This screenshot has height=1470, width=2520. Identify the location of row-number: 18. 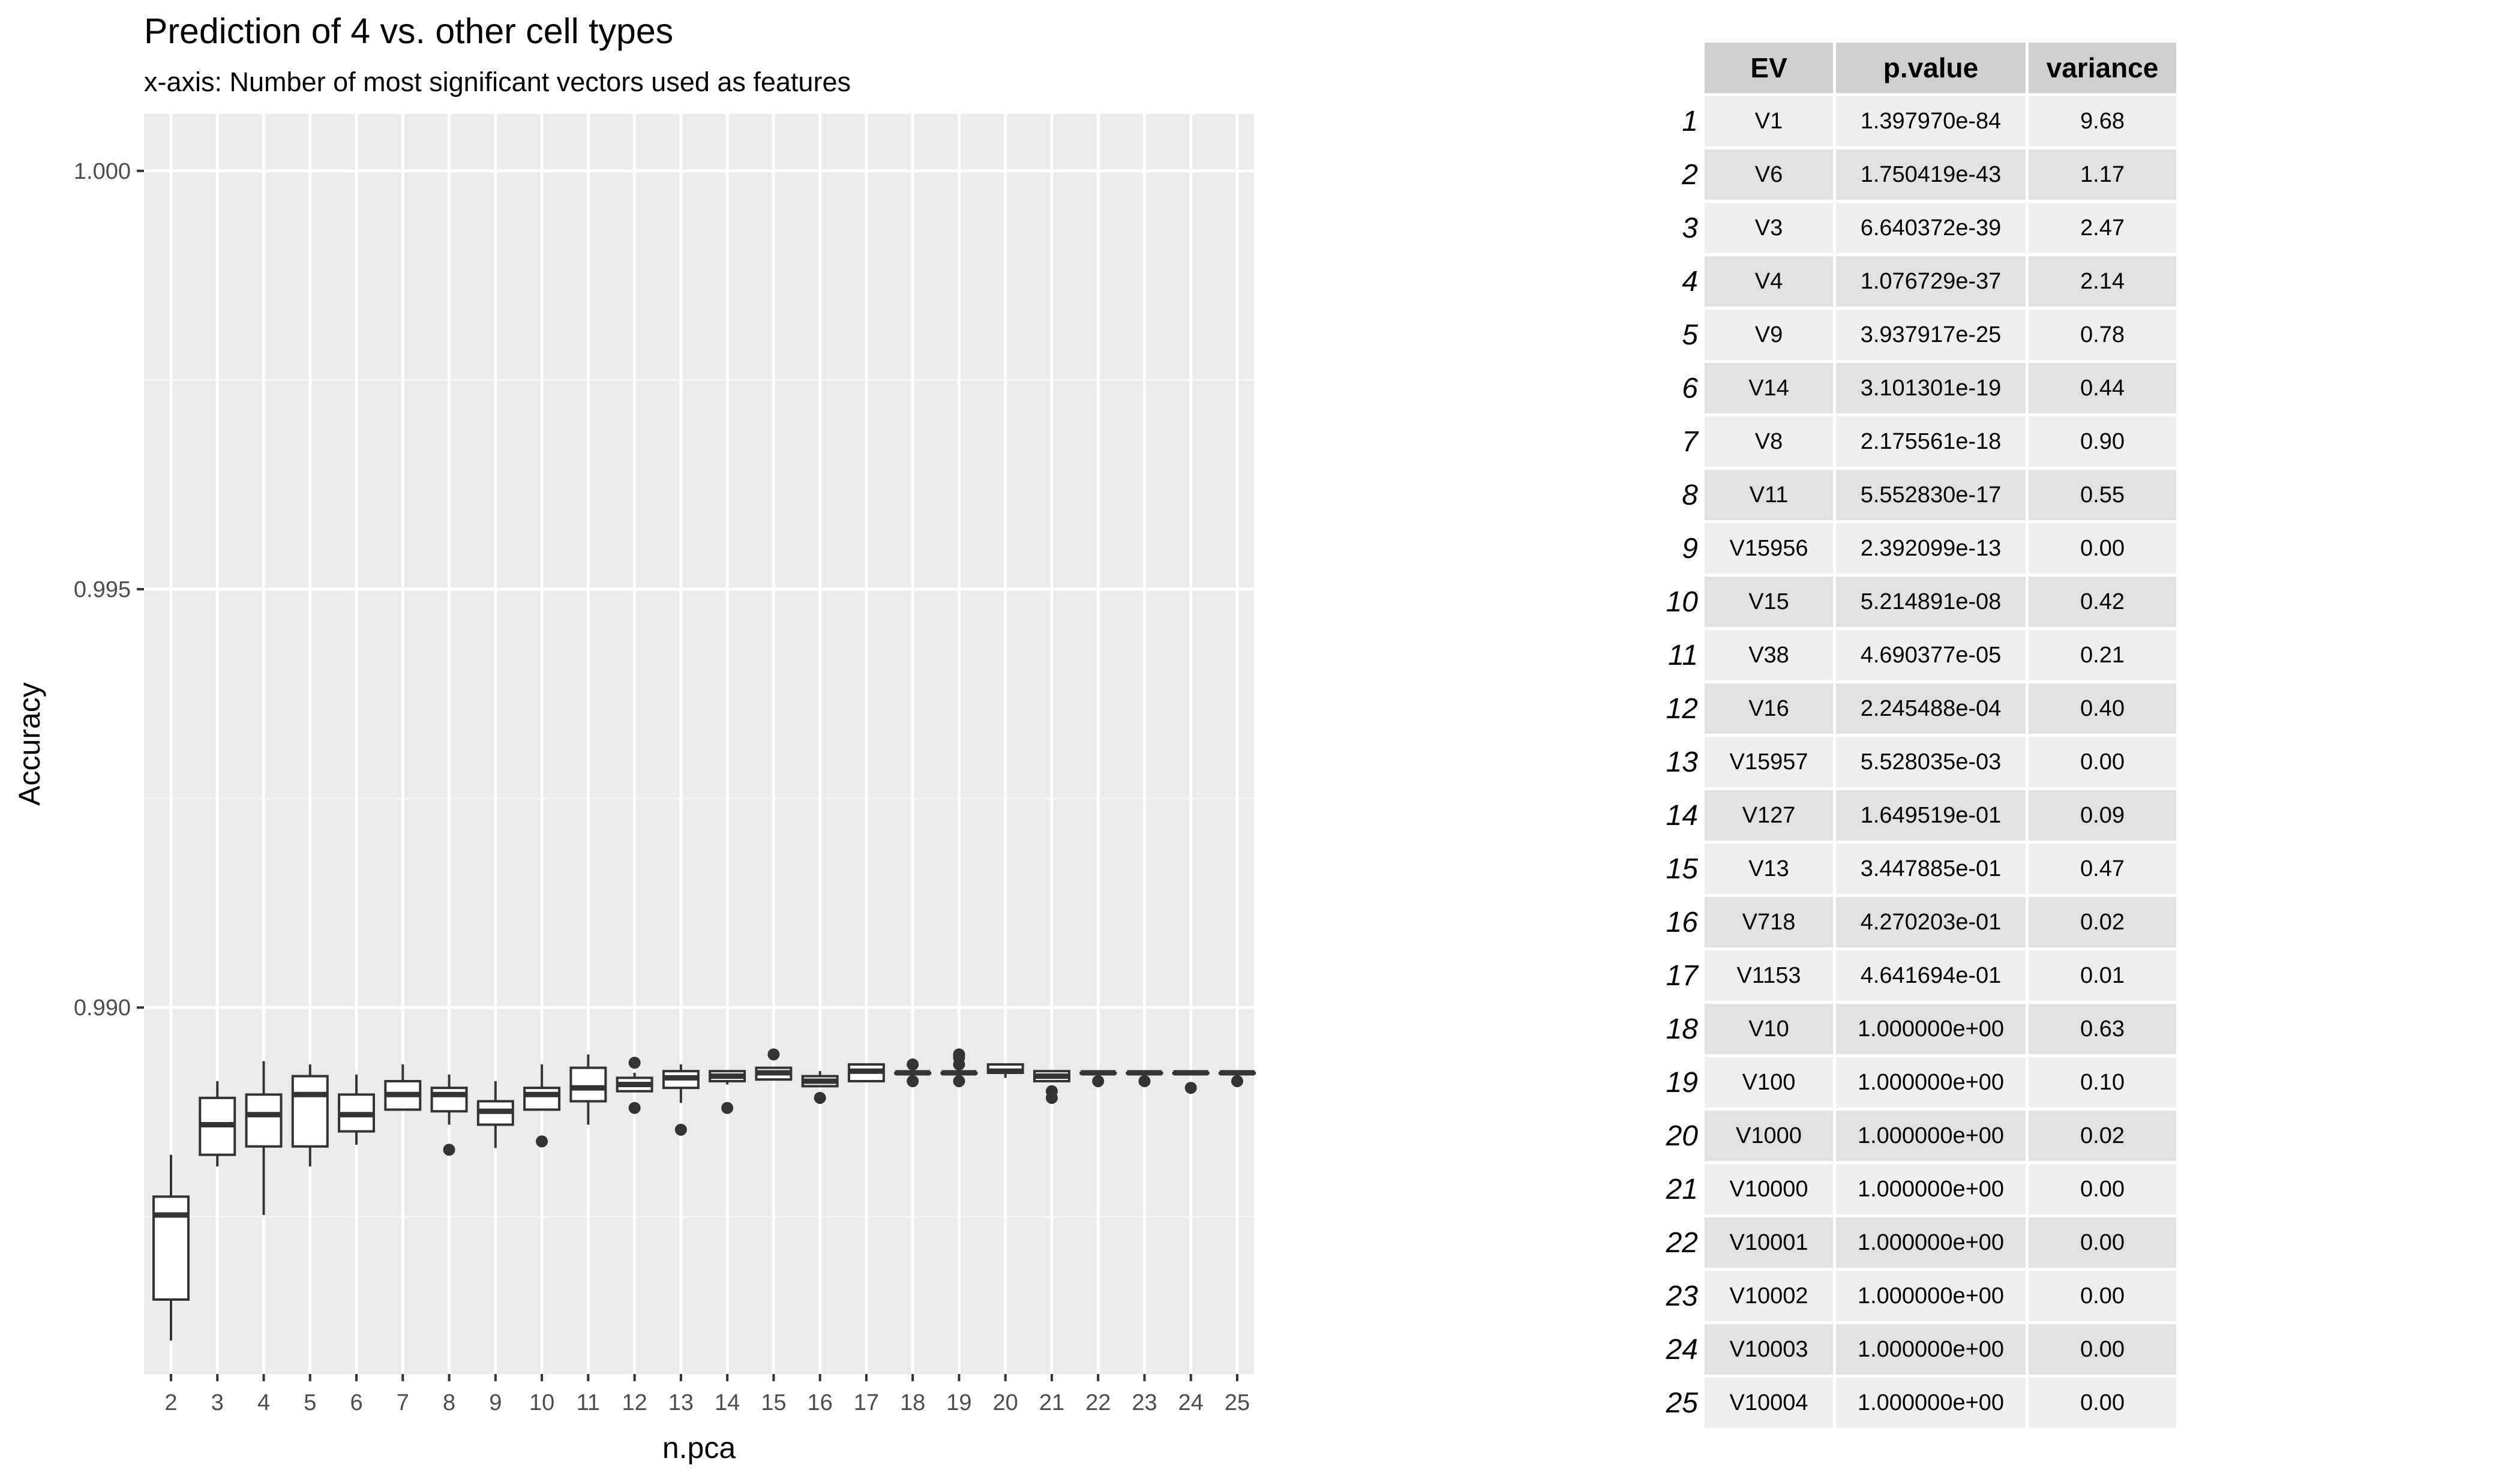
(1682, 1029).